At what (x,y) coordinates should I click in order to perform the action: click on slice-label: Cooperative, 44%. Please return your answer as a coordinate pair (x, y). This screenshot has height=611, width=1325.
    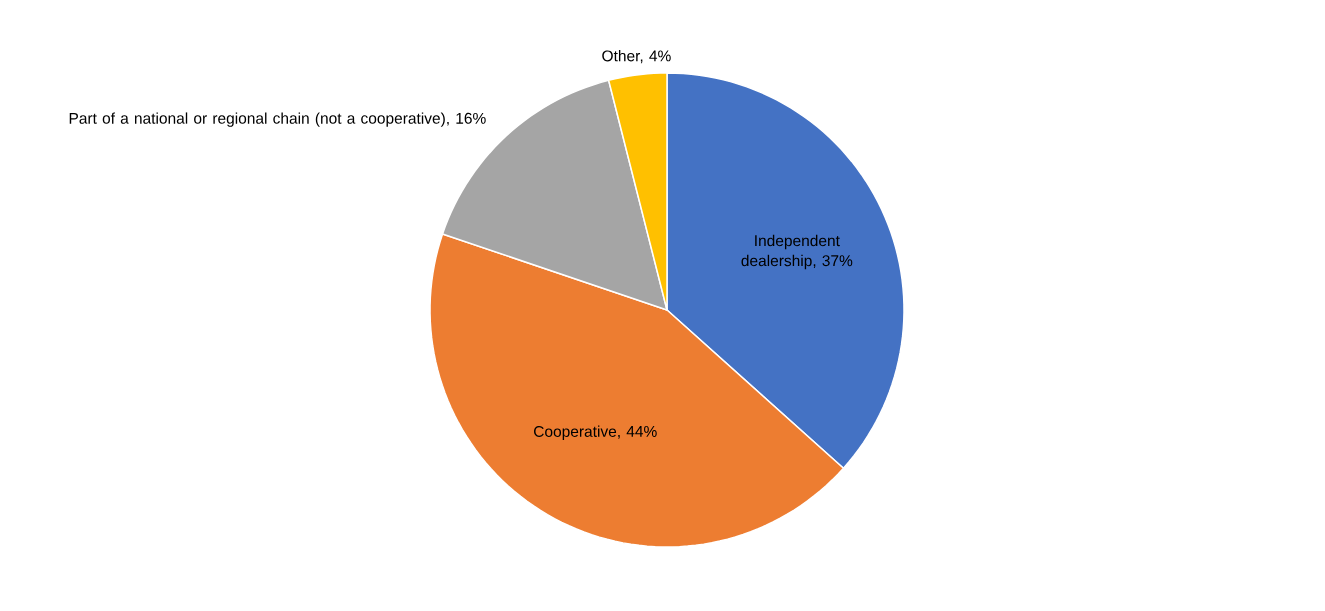
    Looking at the image, I should click on (595, 432).